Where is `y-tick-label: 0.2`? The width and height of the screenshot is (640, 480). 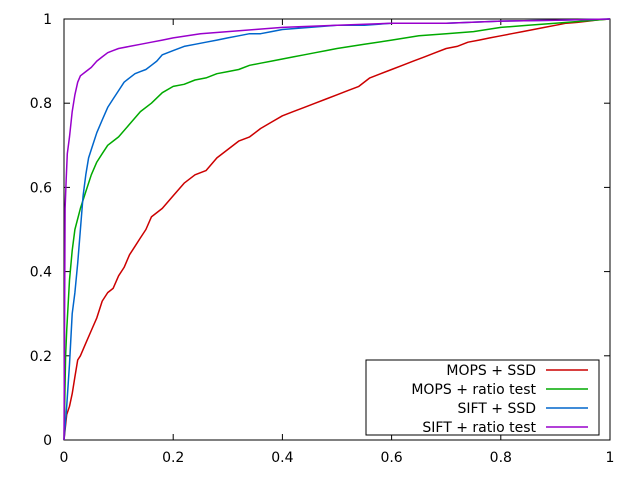 y-tick-label: 0.2 is located at coordinates (41, 357).